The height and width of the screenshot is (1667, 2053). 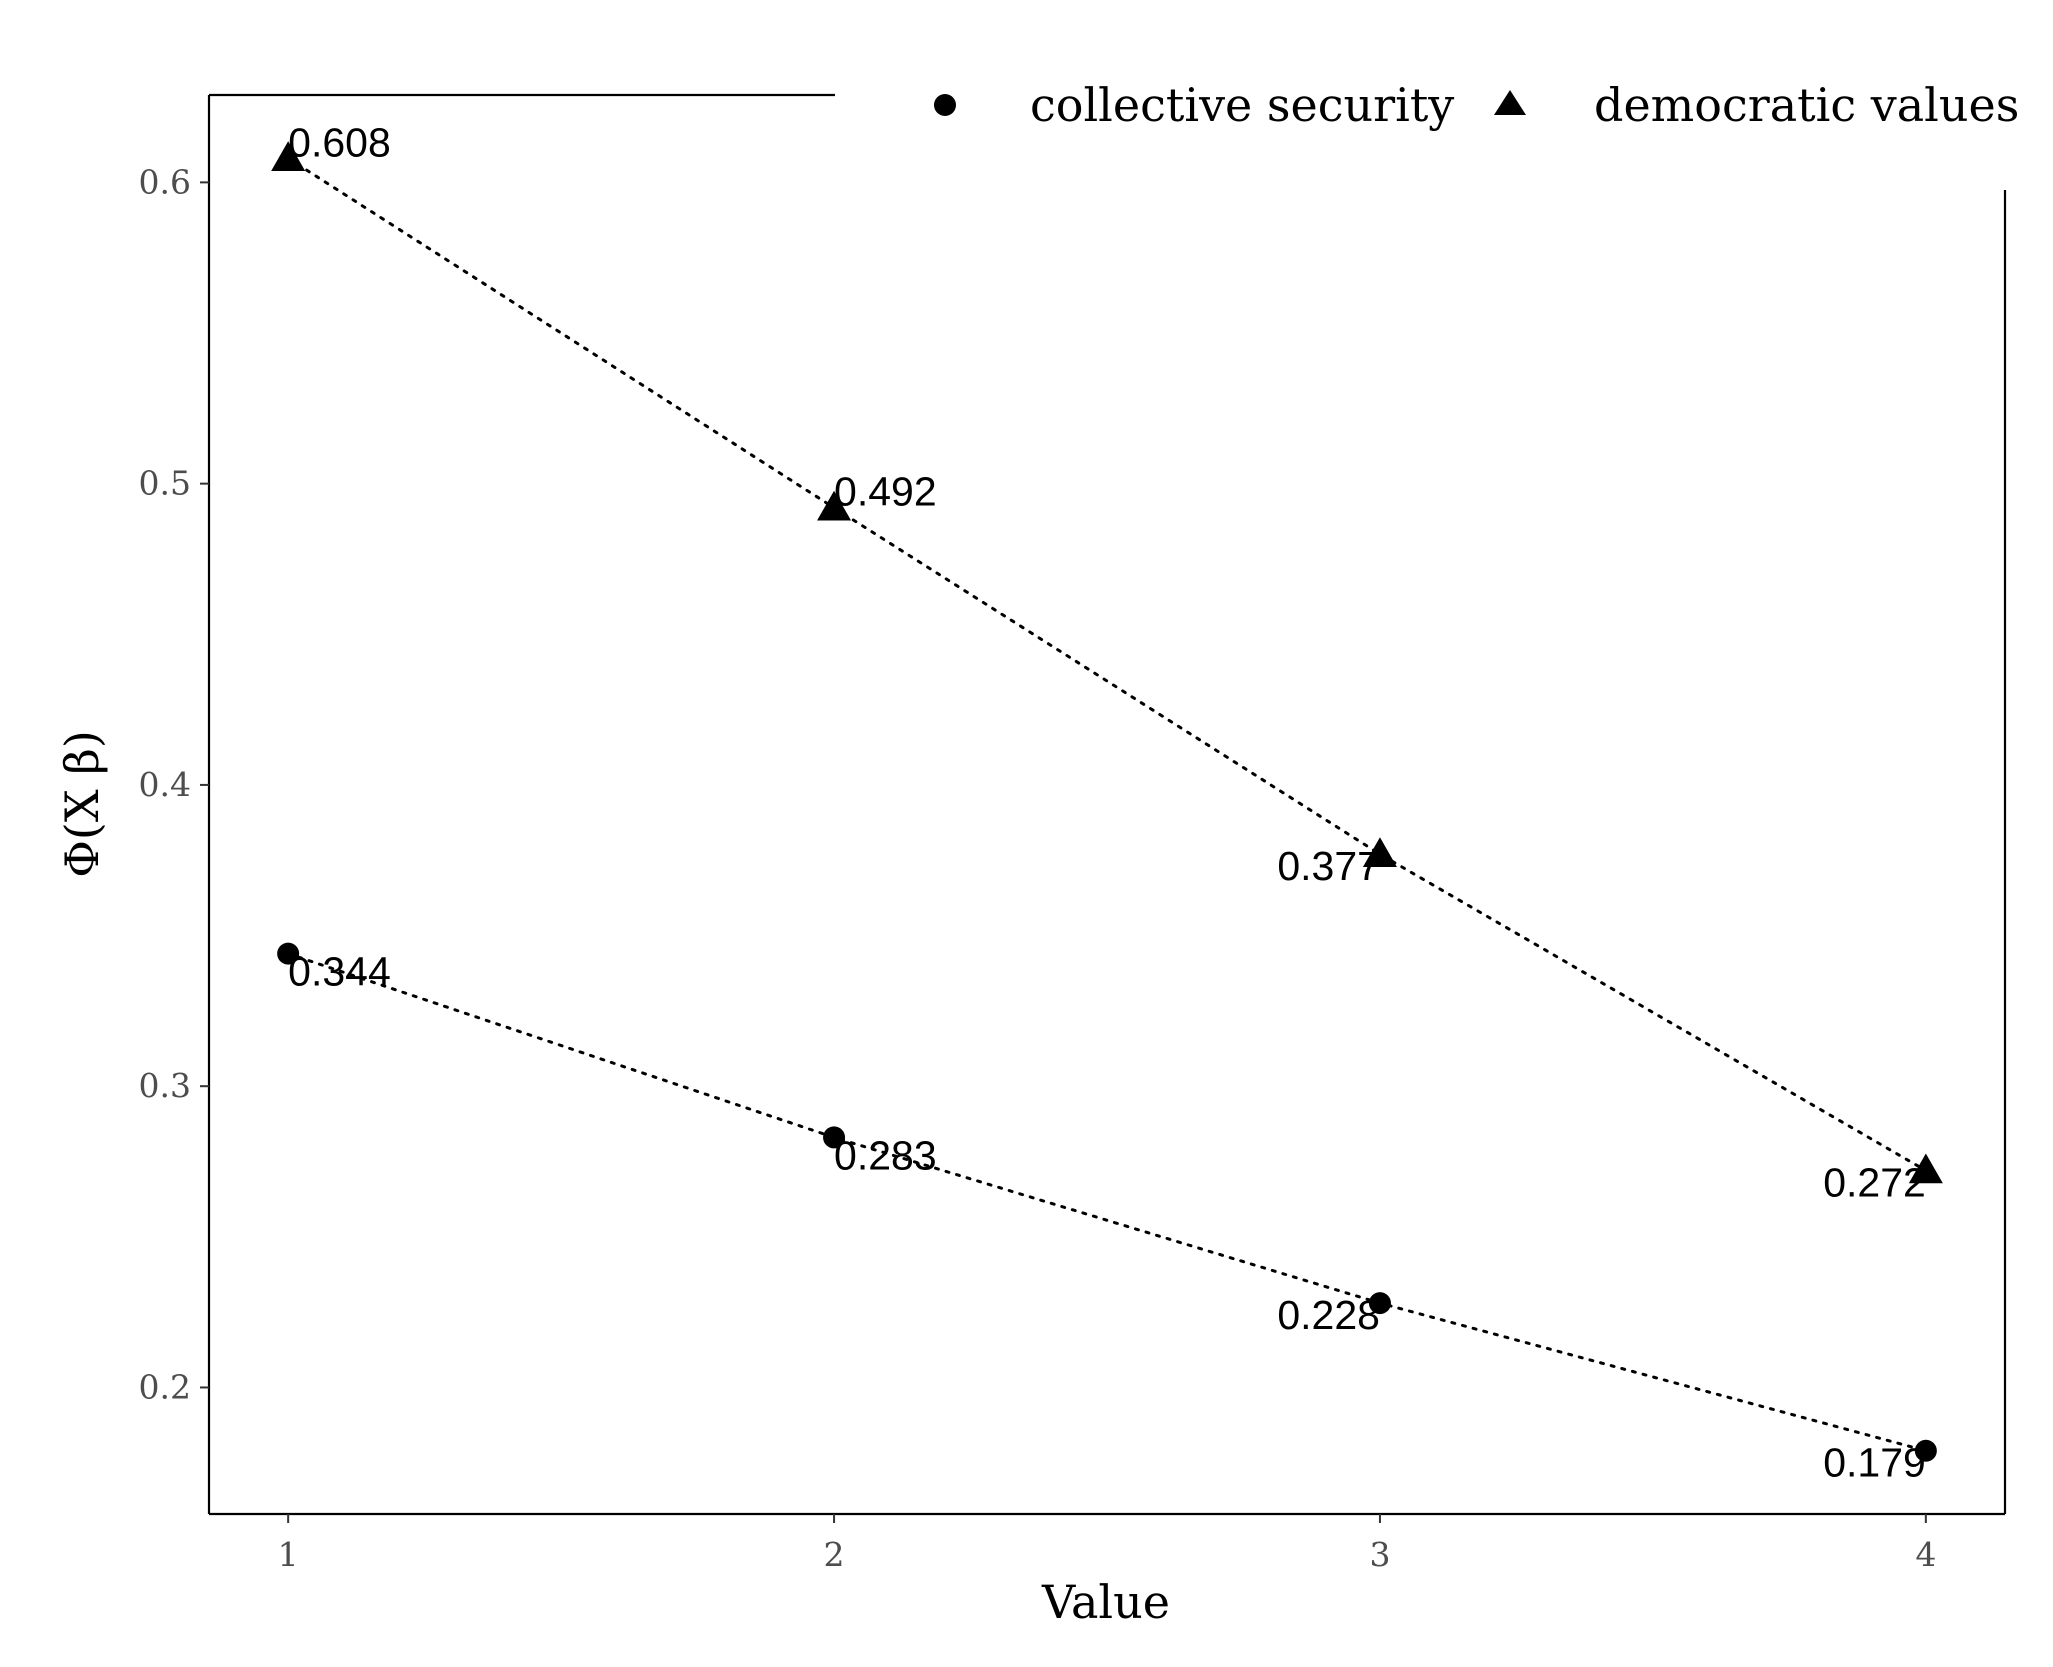 I want to click on y-tick-label: 0.4, so click(x=165, y=784).